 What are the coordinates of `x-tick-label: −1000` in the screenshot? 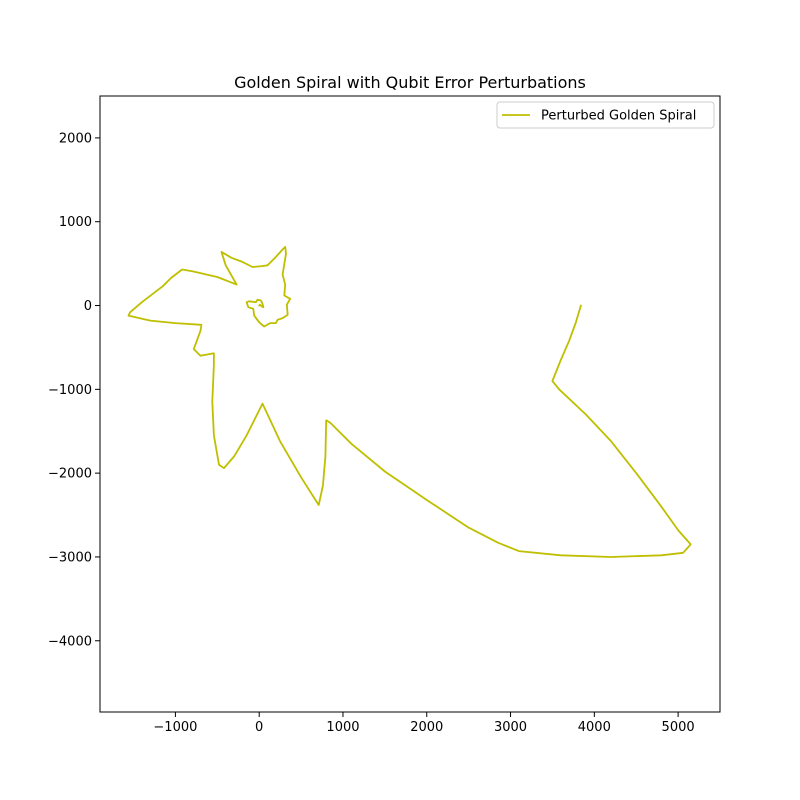 It's located at (175, 727).